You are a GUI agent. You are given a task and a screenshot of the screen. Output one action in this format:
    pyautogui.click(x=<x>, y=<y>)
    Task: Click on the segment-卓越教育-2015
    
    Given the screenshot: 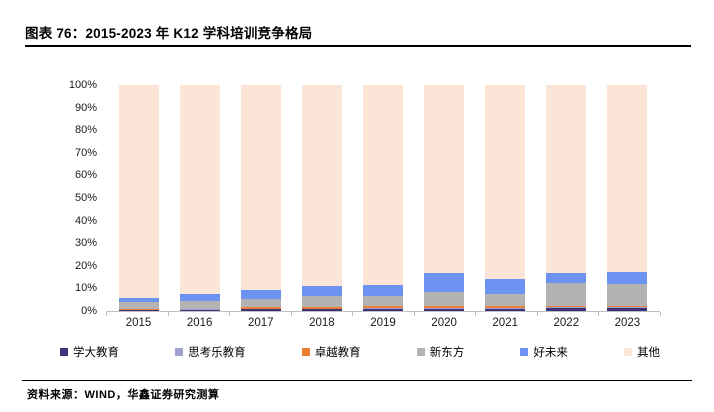 What is the action you would take?
    pyautogui.click(x=138, y=309)
    